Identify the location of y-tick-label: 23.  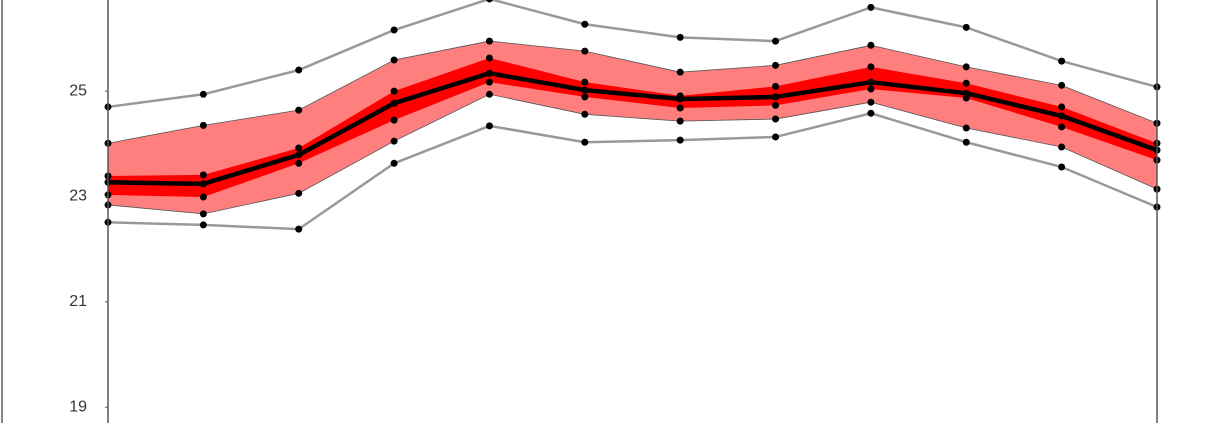
(78, 196).